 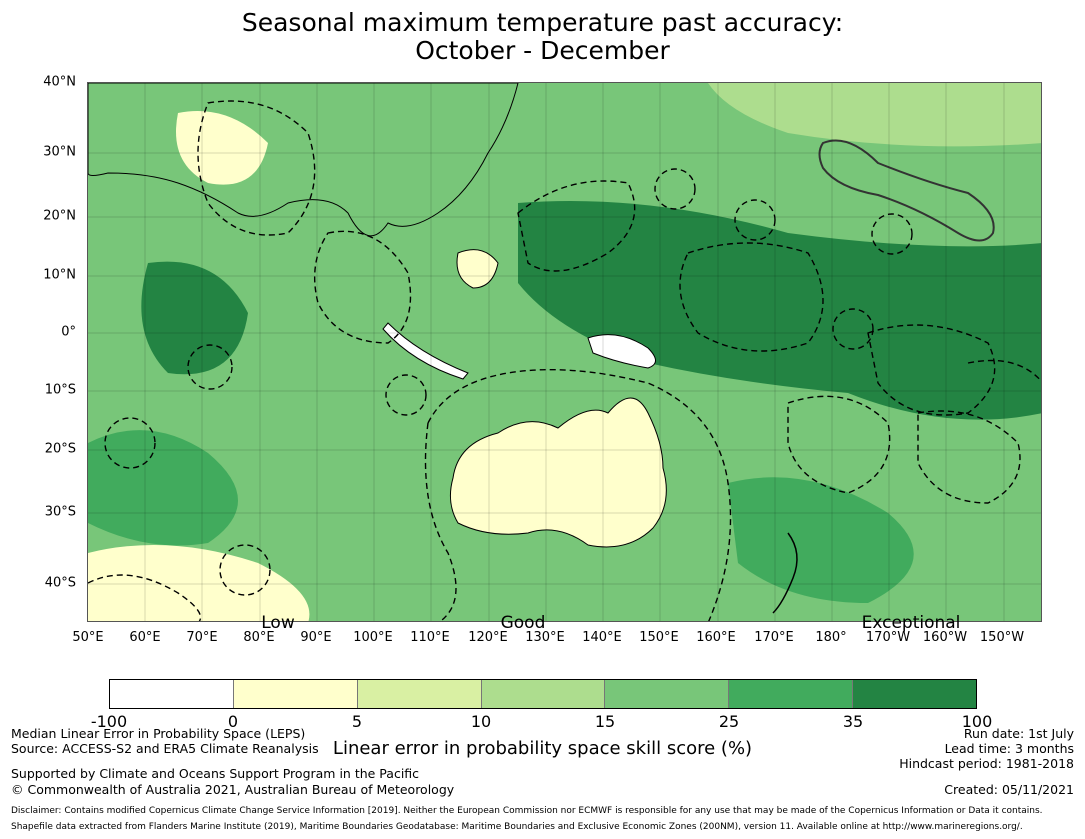 What do you see at coordinates (558, 472) in the screenshot?
I see `australia-landmass` at bounding box center [558, 472].